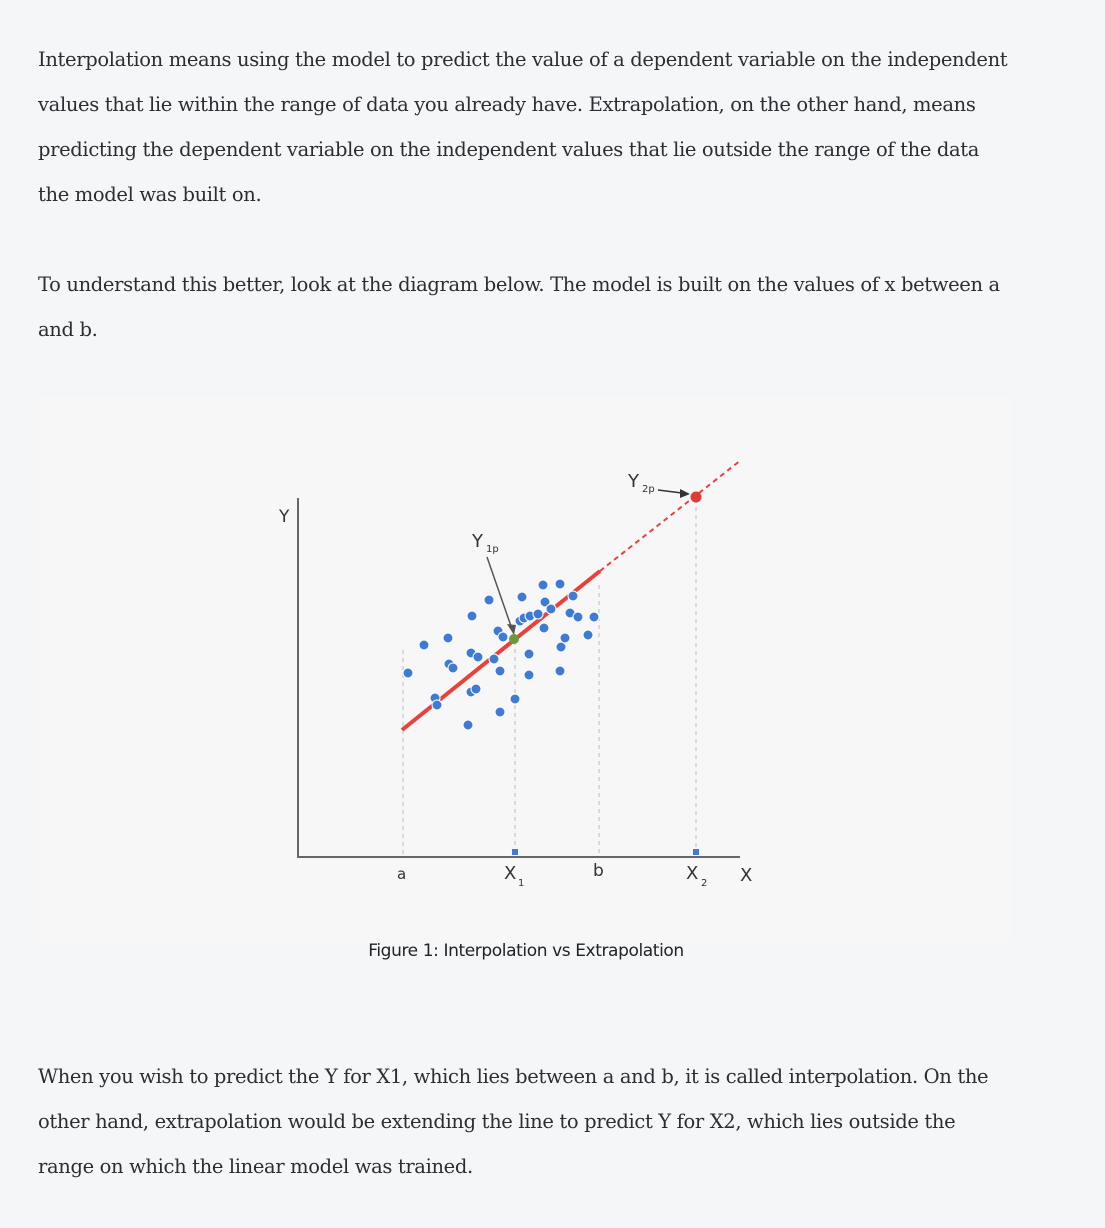 Image resolution: width=1105 pixels, height=1228 pixels. Describe the element at coordinates (515, 852) in the screenshot. I see `tick-x1` at that location.